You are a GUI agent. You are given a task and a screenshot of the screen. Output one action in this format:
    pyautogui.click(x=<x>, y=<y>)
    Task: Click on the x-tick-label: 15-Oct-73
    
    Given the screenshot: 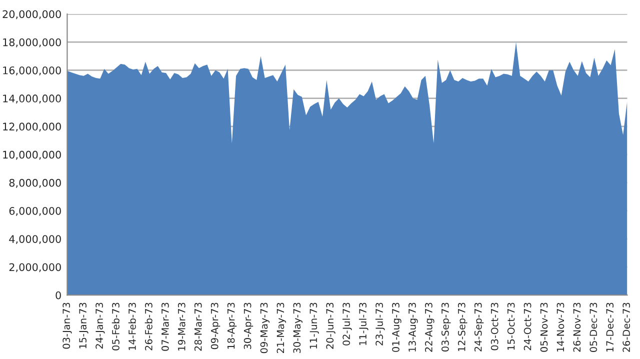 What is the action you would take?
    pyautogui.click(x=511, y=326)
    